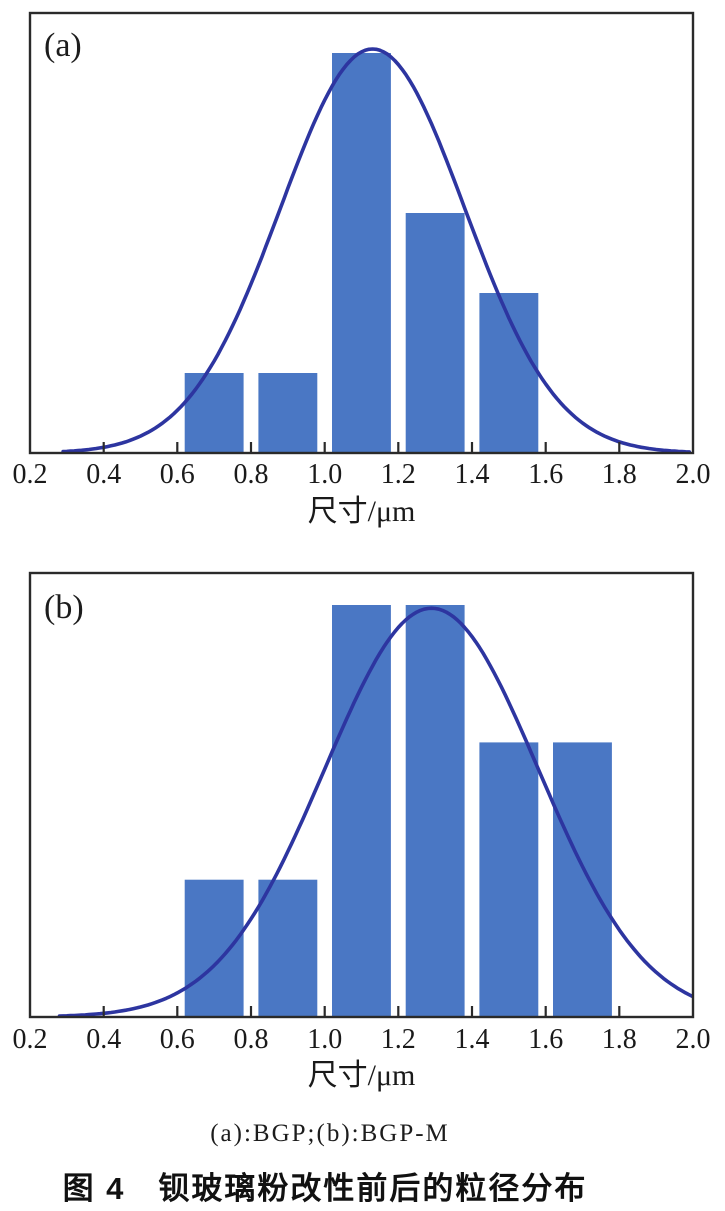  I want to click on figure-title: 图 4 钡玻璃粉改性前后的粒径分布, so click(325, 1188).